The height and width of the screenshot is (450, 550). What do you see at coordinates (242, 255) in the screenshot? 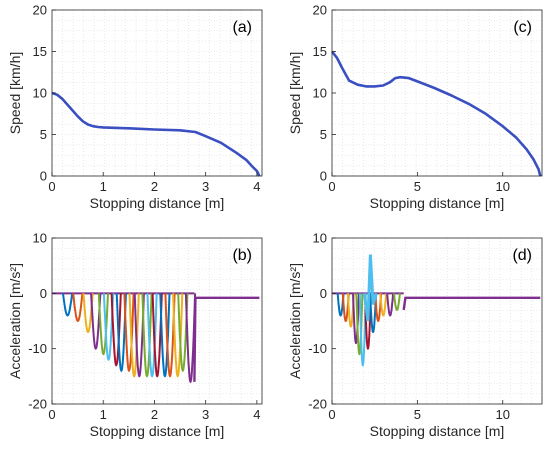
I see `panel-label: (b)` at bounding box center [242, 255].